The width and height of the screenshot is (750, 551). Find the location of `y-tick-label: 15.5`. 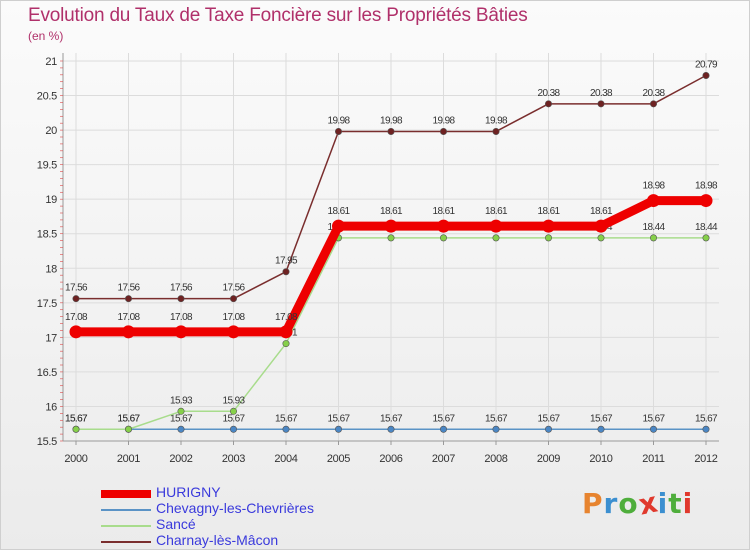

y-tick-label: 15.5 is located at coordinates (47, 442).